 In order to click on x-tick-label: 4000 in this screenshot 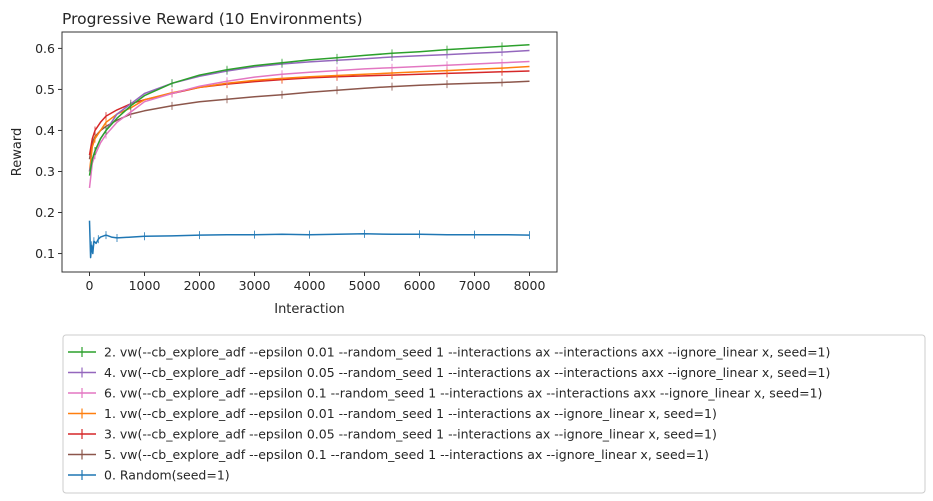, I will do `click(310, 285)`.